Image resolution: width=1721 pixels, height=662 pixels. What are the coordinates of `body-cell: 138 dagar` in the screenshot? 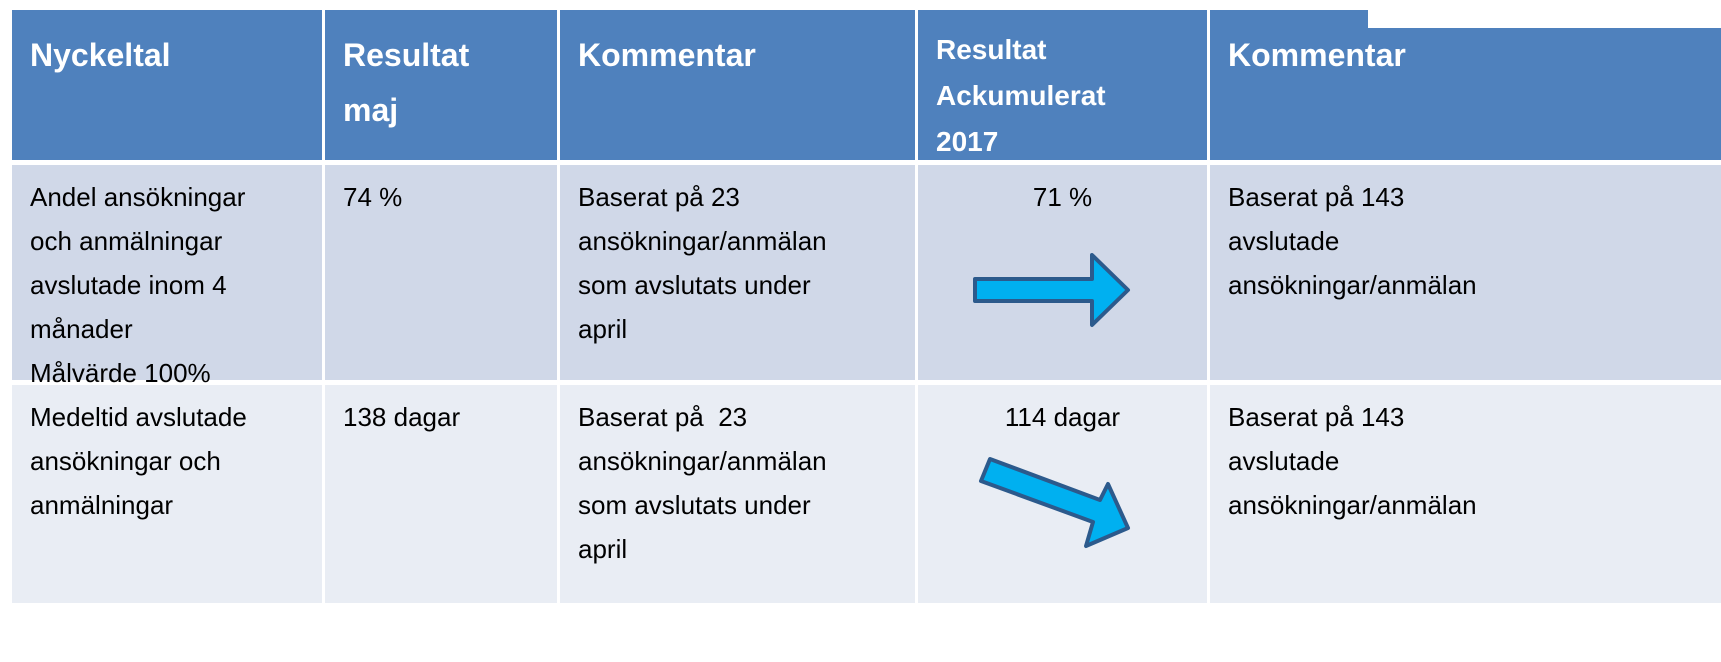 It's located at (441, 494).